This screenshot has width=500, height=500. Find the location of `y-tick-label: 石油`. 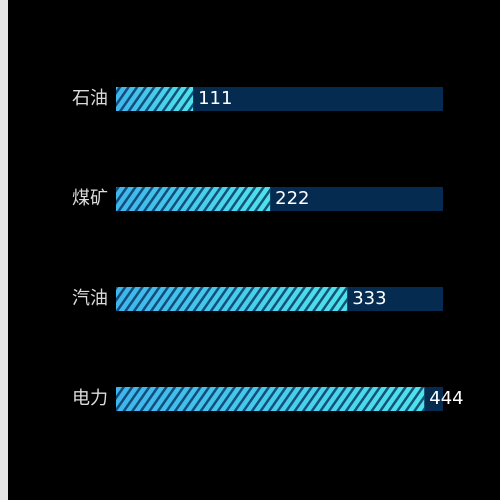

y-tick-label: 石油 is located at coordinates (90, 98).